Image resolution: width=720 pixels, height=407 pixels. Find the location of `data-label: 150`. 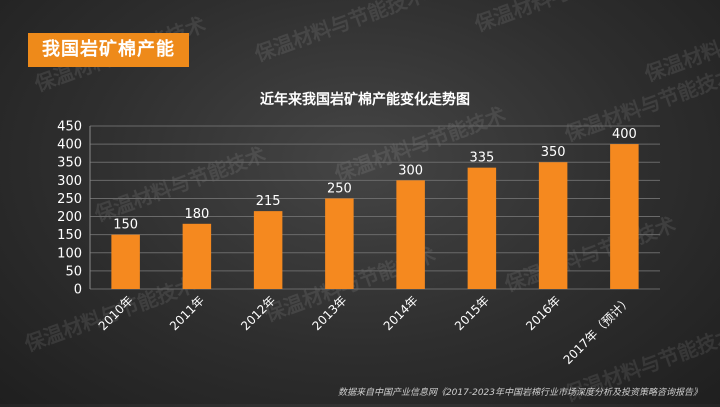

data-label: 150 is located at coordinates (125, 225).